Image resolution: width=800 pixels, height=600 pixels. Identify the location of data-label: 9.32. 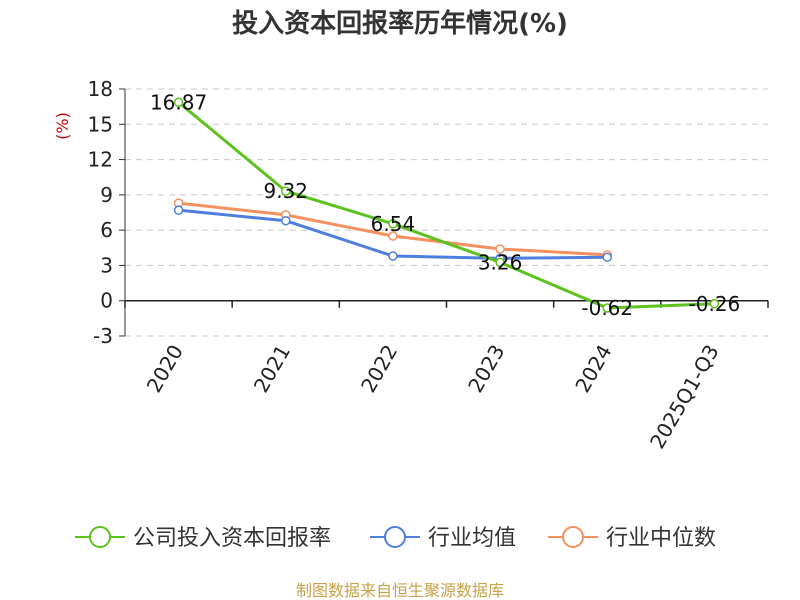
(285, 191).